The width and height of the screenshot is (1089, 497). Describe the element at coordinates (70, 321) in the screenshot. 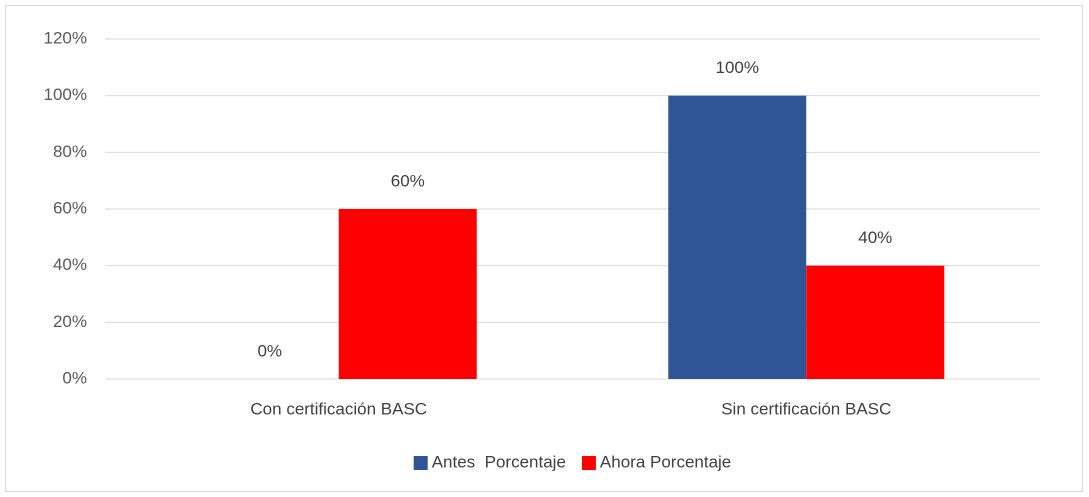

I see `y-tick-label: 20%` at that location.